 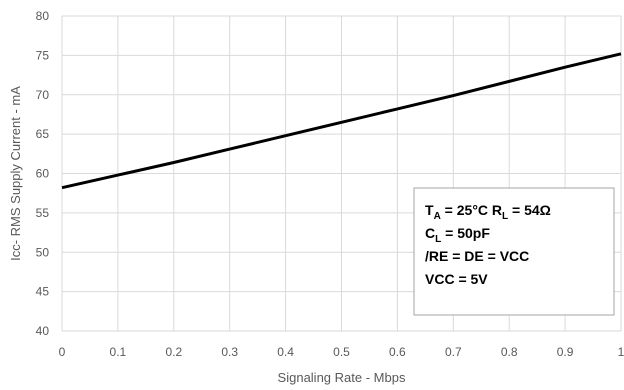 I want to click on x-tick-label: 0.5, so click(x=341, y=352).